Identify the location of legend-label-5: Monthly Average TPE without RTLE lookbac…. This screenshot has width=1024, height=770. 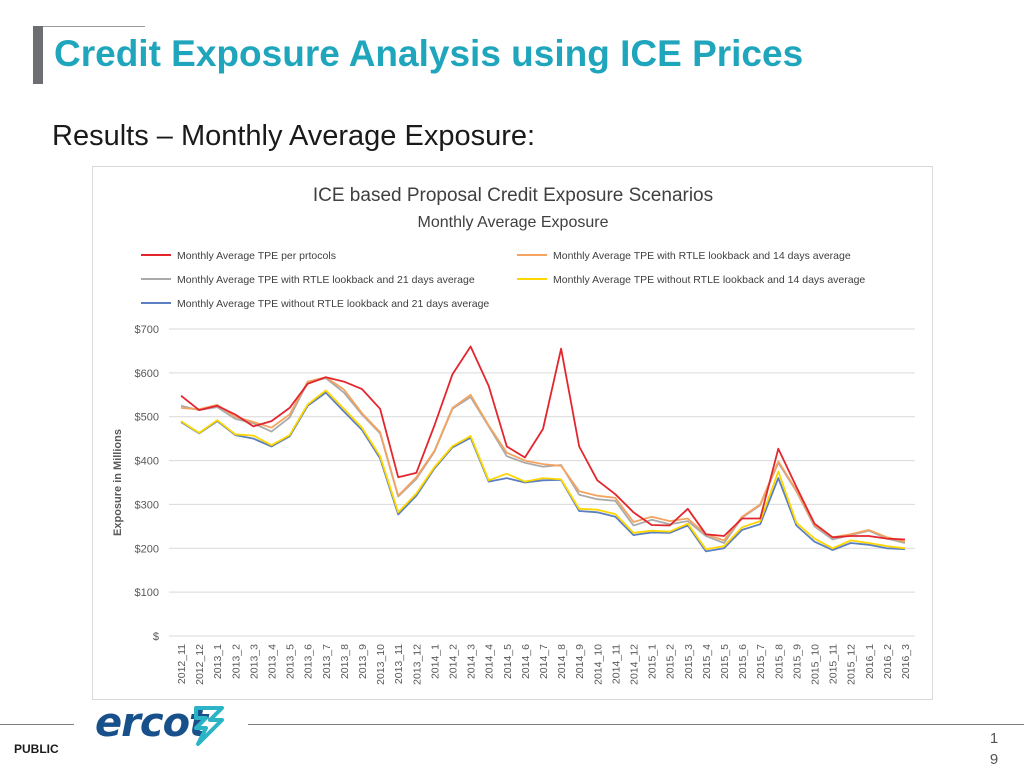
(333, 304).